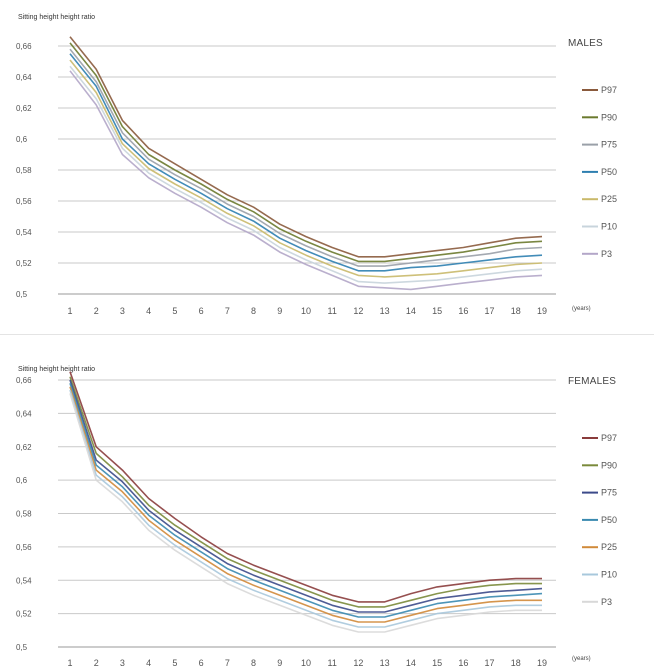 The image size is (654, 671). I want to click on females-legend-label-p10: P10, so click(609, 575).